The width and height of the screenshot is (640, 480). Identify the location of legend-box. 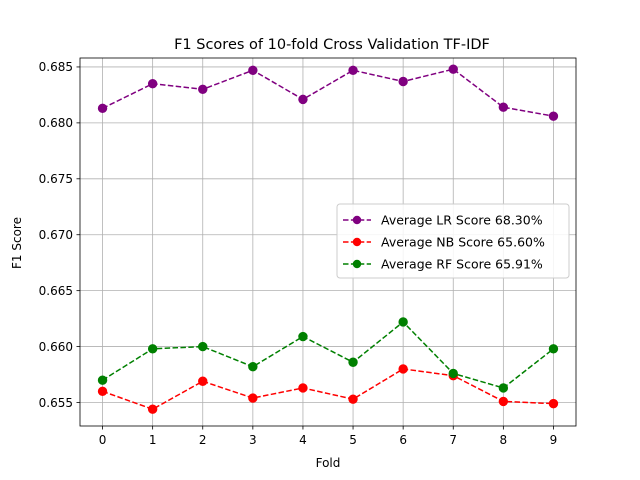
(453, 241).